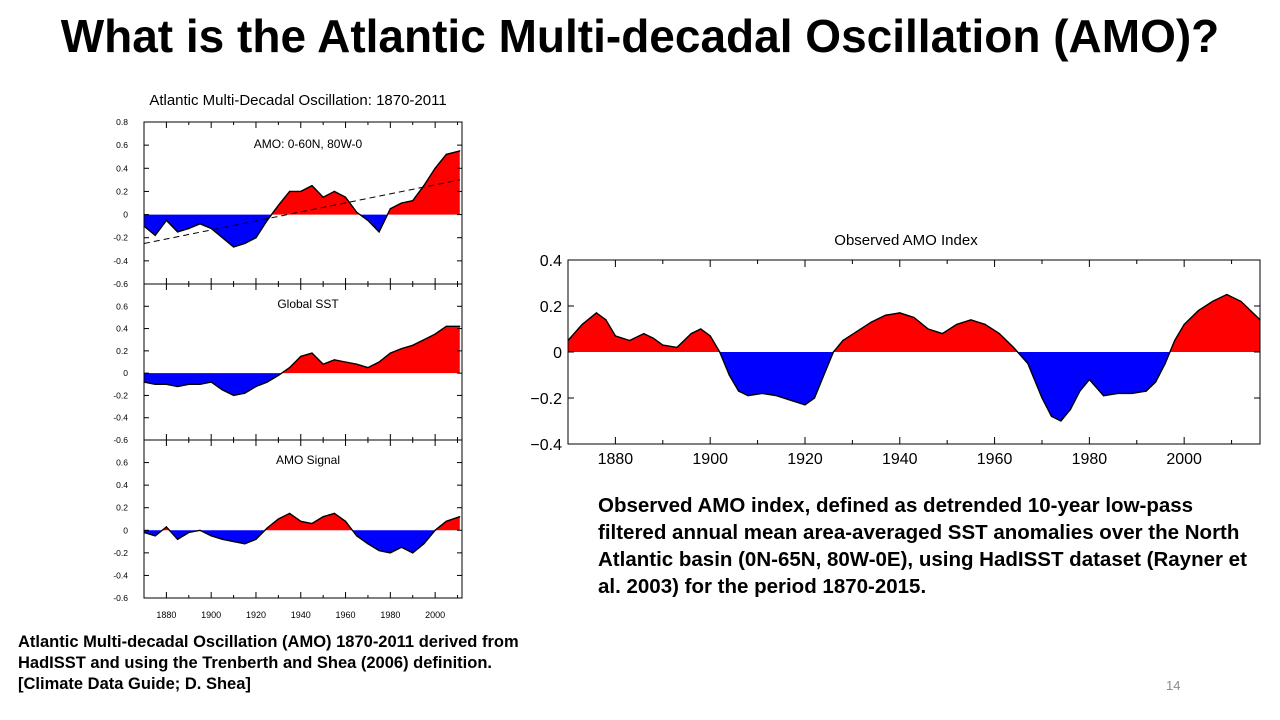  I want to click on x-tick-label: 1940, so click(301, 615).